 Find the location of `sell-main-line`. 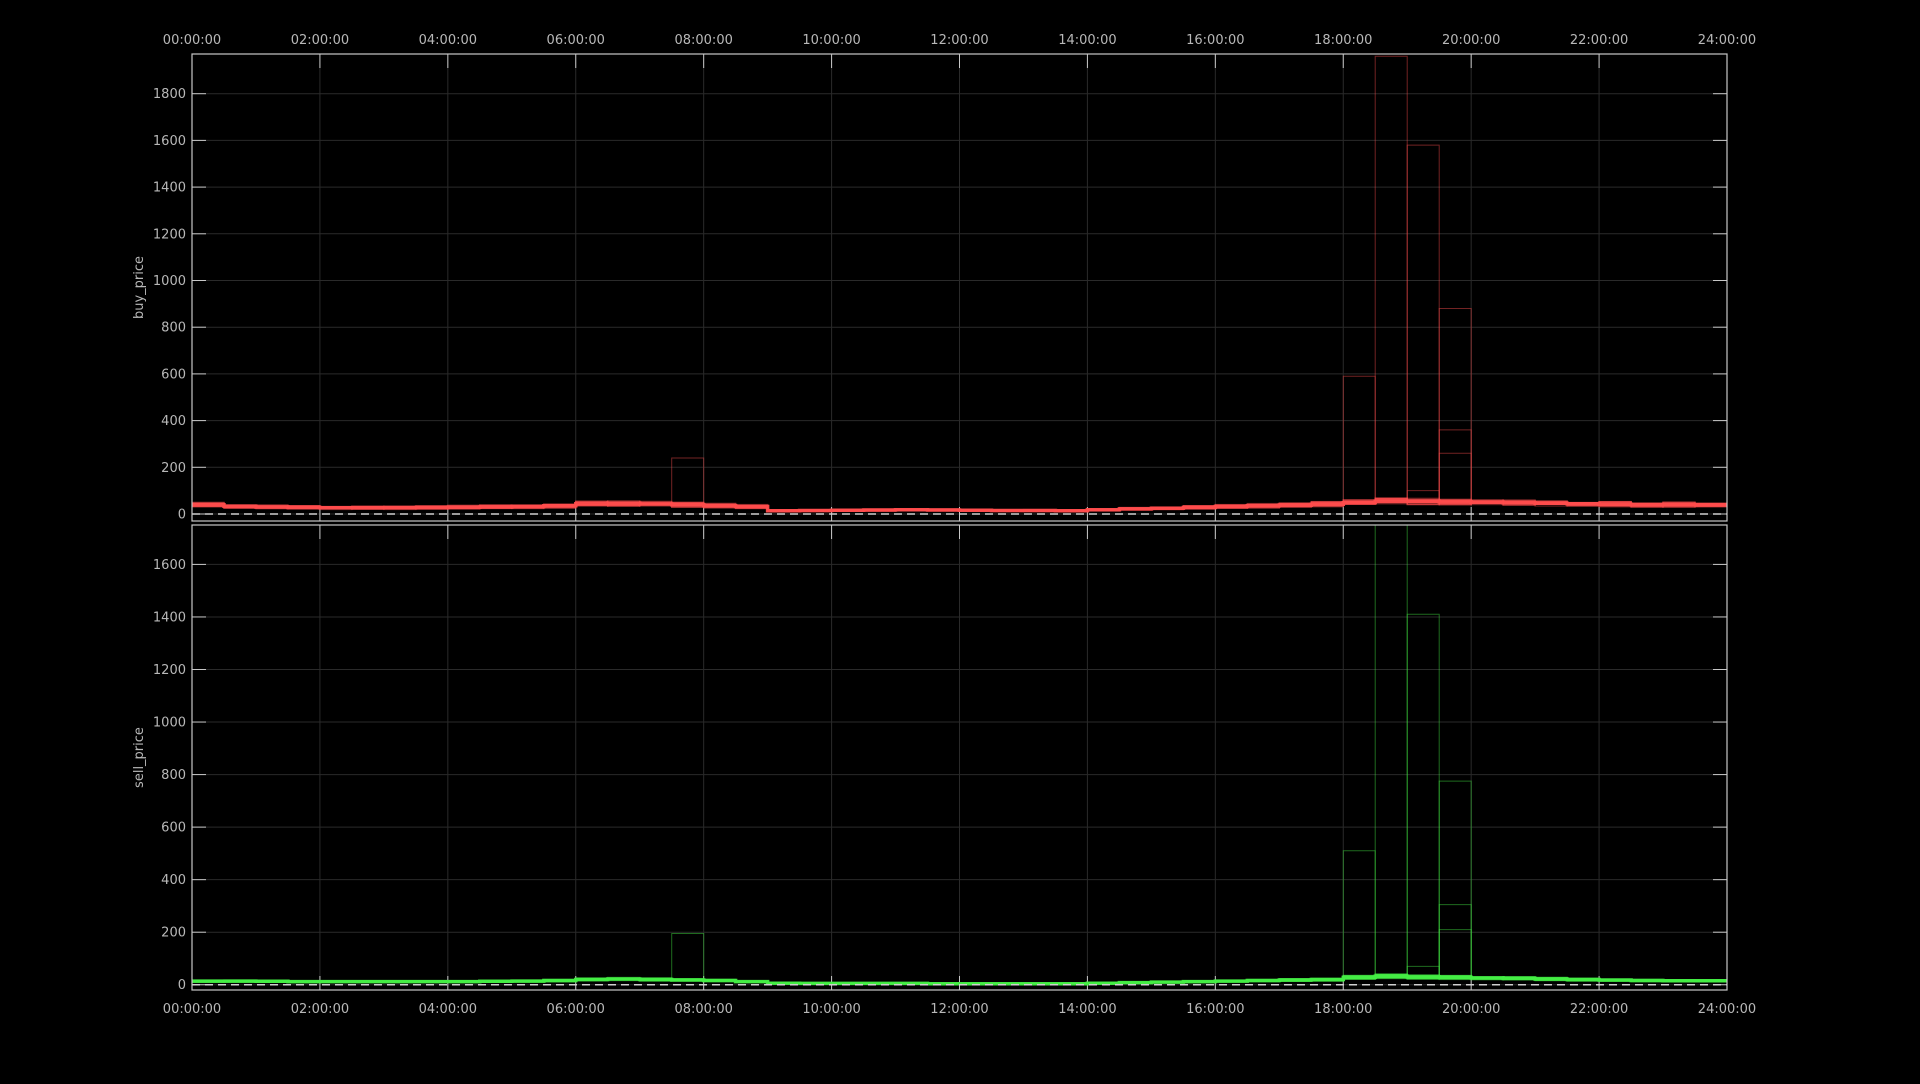

sell-main-line is located at coordinates (959, 980).